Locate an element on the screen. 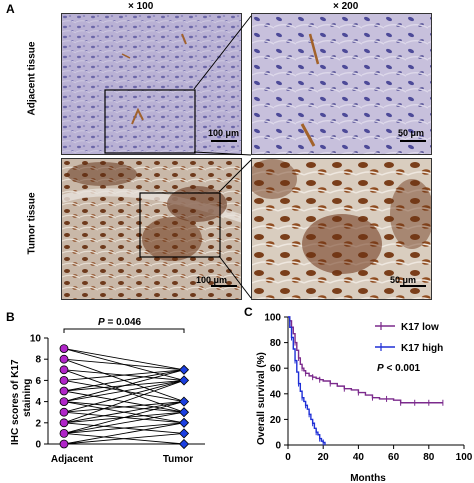 The height and width of the screenshot is (483, 474). adjacent-tissue-micrograph-x100: 100 μm is located at coordinates (151, 84).